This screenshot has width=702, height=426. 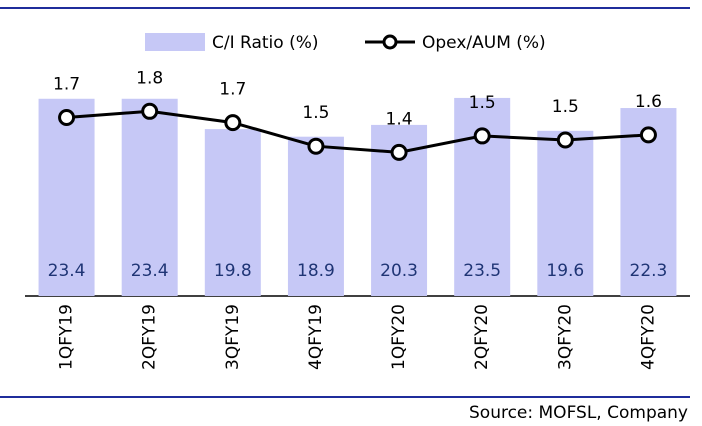 What do you see at coordinates (67, 337) in the screenshot?
I see `x-tick-label: 1QFY19` at bounding box center [67, 337].